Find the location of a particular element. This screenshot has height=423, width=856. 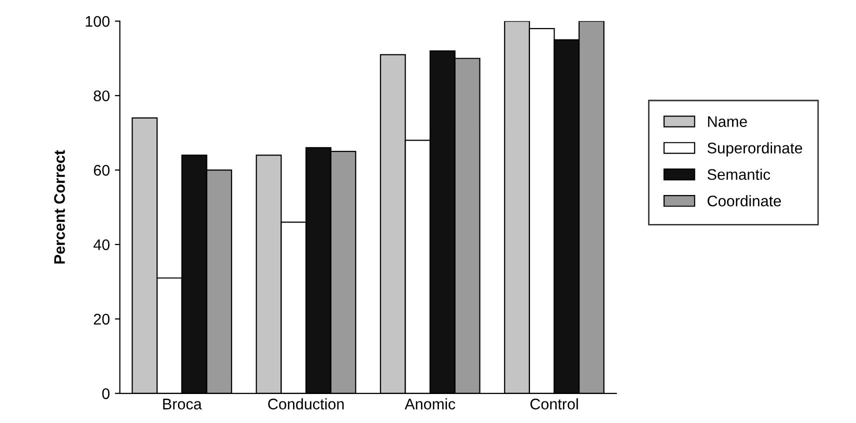

legend-label: Semantic is located at coordinates (739, 174).